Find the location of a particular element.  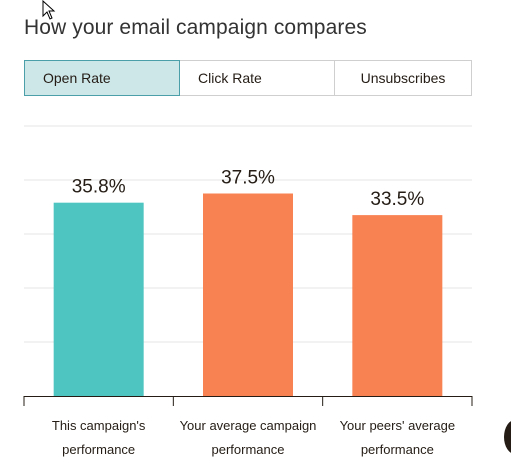

mouse-pointer-icon is located at coordinates (49, 10).